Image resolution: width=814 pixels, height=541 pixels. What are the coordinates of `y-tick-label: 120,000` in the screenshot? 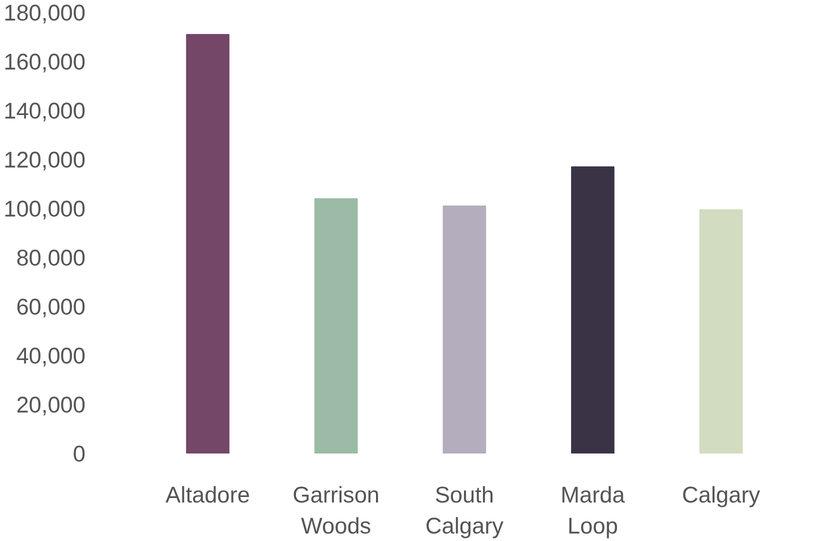 It's located at (45, 159).